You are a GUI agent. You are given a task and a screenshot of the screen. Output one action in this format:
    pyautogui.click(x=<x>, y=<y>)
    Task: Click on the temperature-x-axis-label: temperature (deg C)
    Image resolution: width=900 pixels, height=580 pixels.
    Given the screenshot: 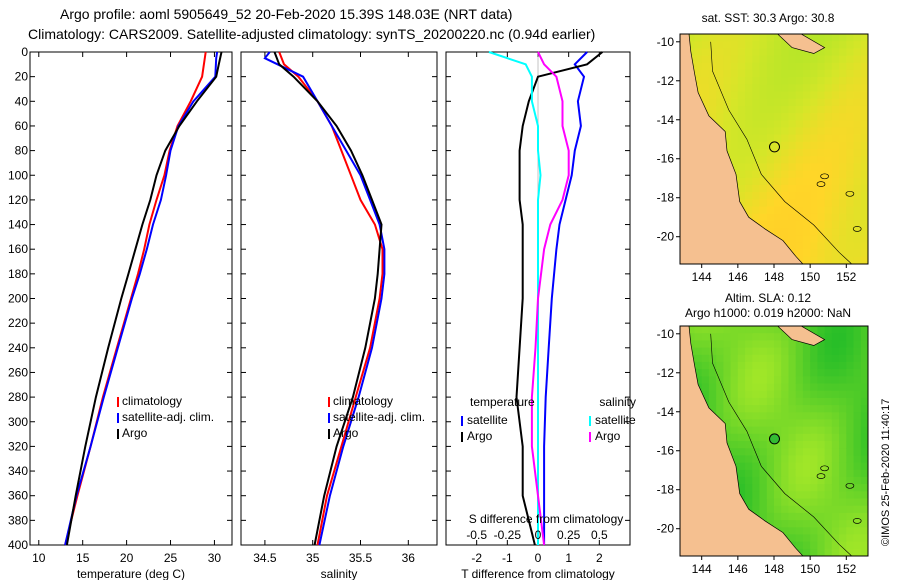 What is the action you would take?
    pyautogui.click(x=131, y=573)
    